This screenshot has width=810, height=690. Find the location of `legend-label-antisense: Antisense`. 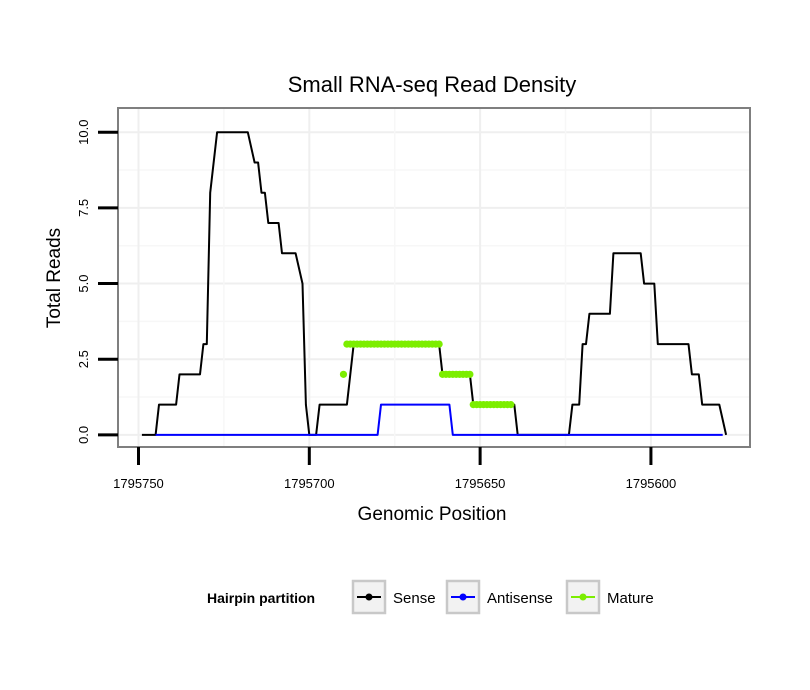

legend-label-antisense: Antisense is located at coordinates (520, 598).